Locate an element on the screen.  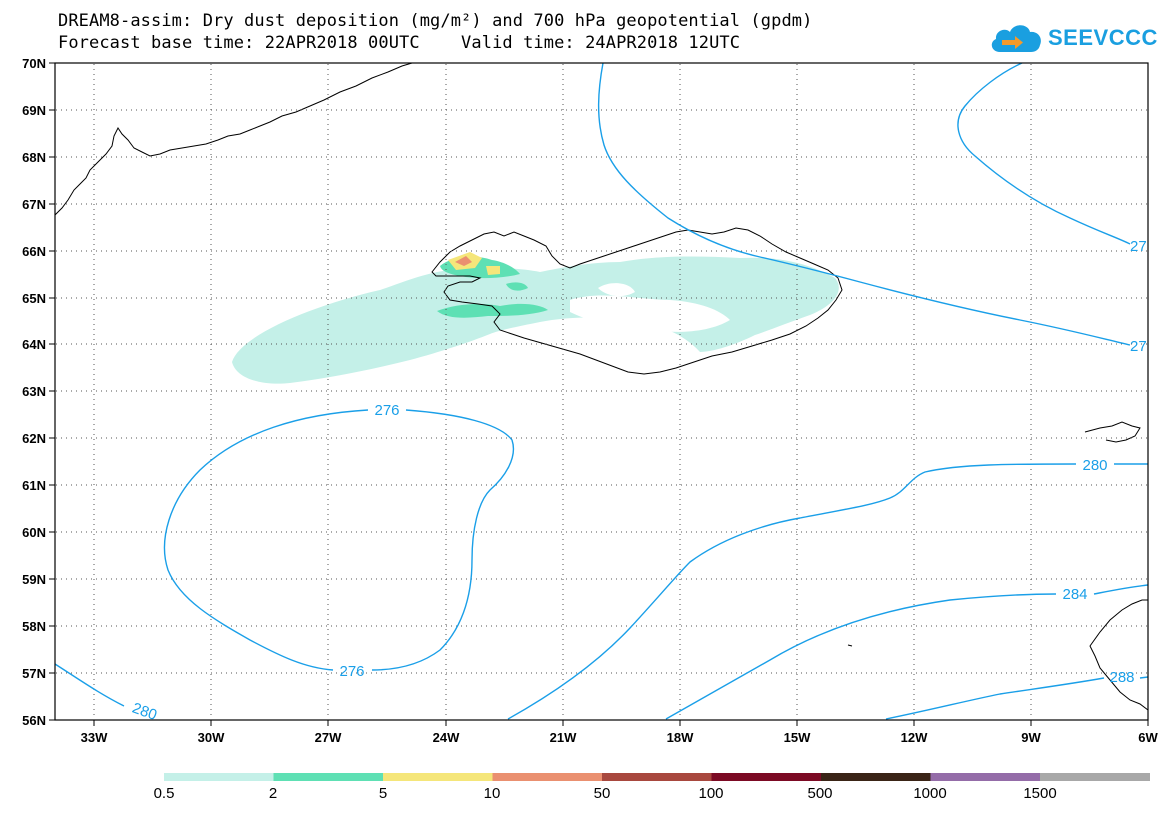
lon-label: 9W is located at coordinates (1031, 737).